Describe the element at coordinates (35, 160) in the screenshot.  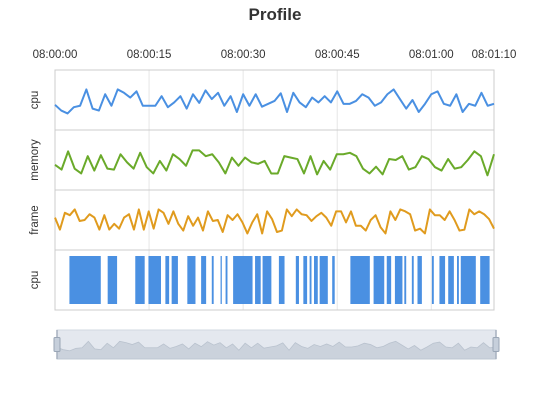
I see `lane-label: memory` at that location.